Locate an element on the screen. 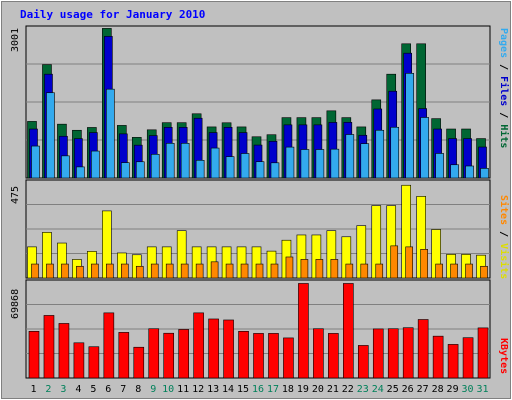 The height and width of the screenshot is (400, 512). x-tick-label: 20 is located at coordinates (318, 389).